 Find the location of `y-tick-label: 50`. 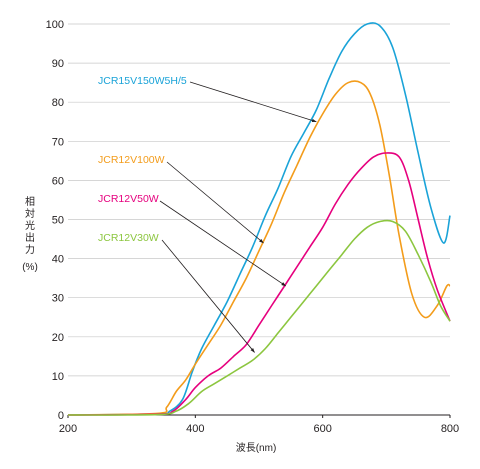

y-tick-label: 50 is located at coordinates (58, 221).